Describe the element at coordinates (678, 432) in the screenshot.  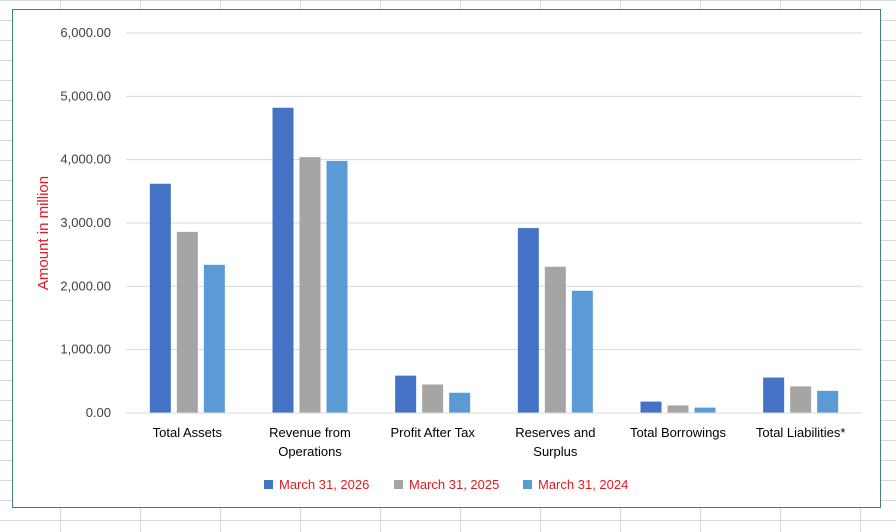
I see `x-category-label: Total Borrowings` at that location.